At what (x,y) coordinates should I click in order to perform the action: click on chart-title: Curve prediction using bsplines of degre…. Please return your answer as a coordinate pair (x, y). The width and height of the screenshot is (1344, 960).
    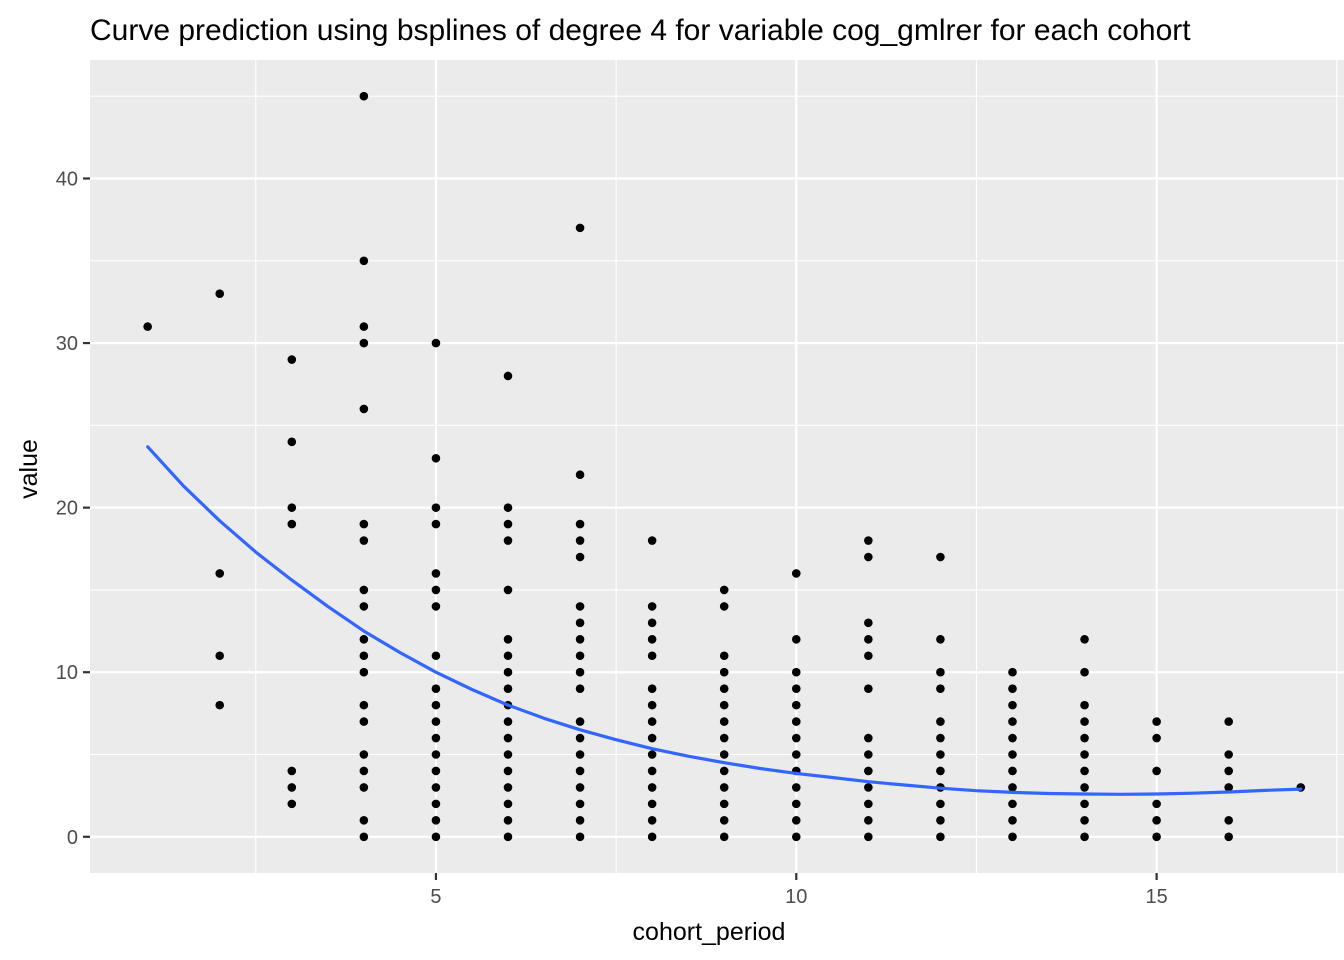
    Looking at the image, I should click on (640, 30).